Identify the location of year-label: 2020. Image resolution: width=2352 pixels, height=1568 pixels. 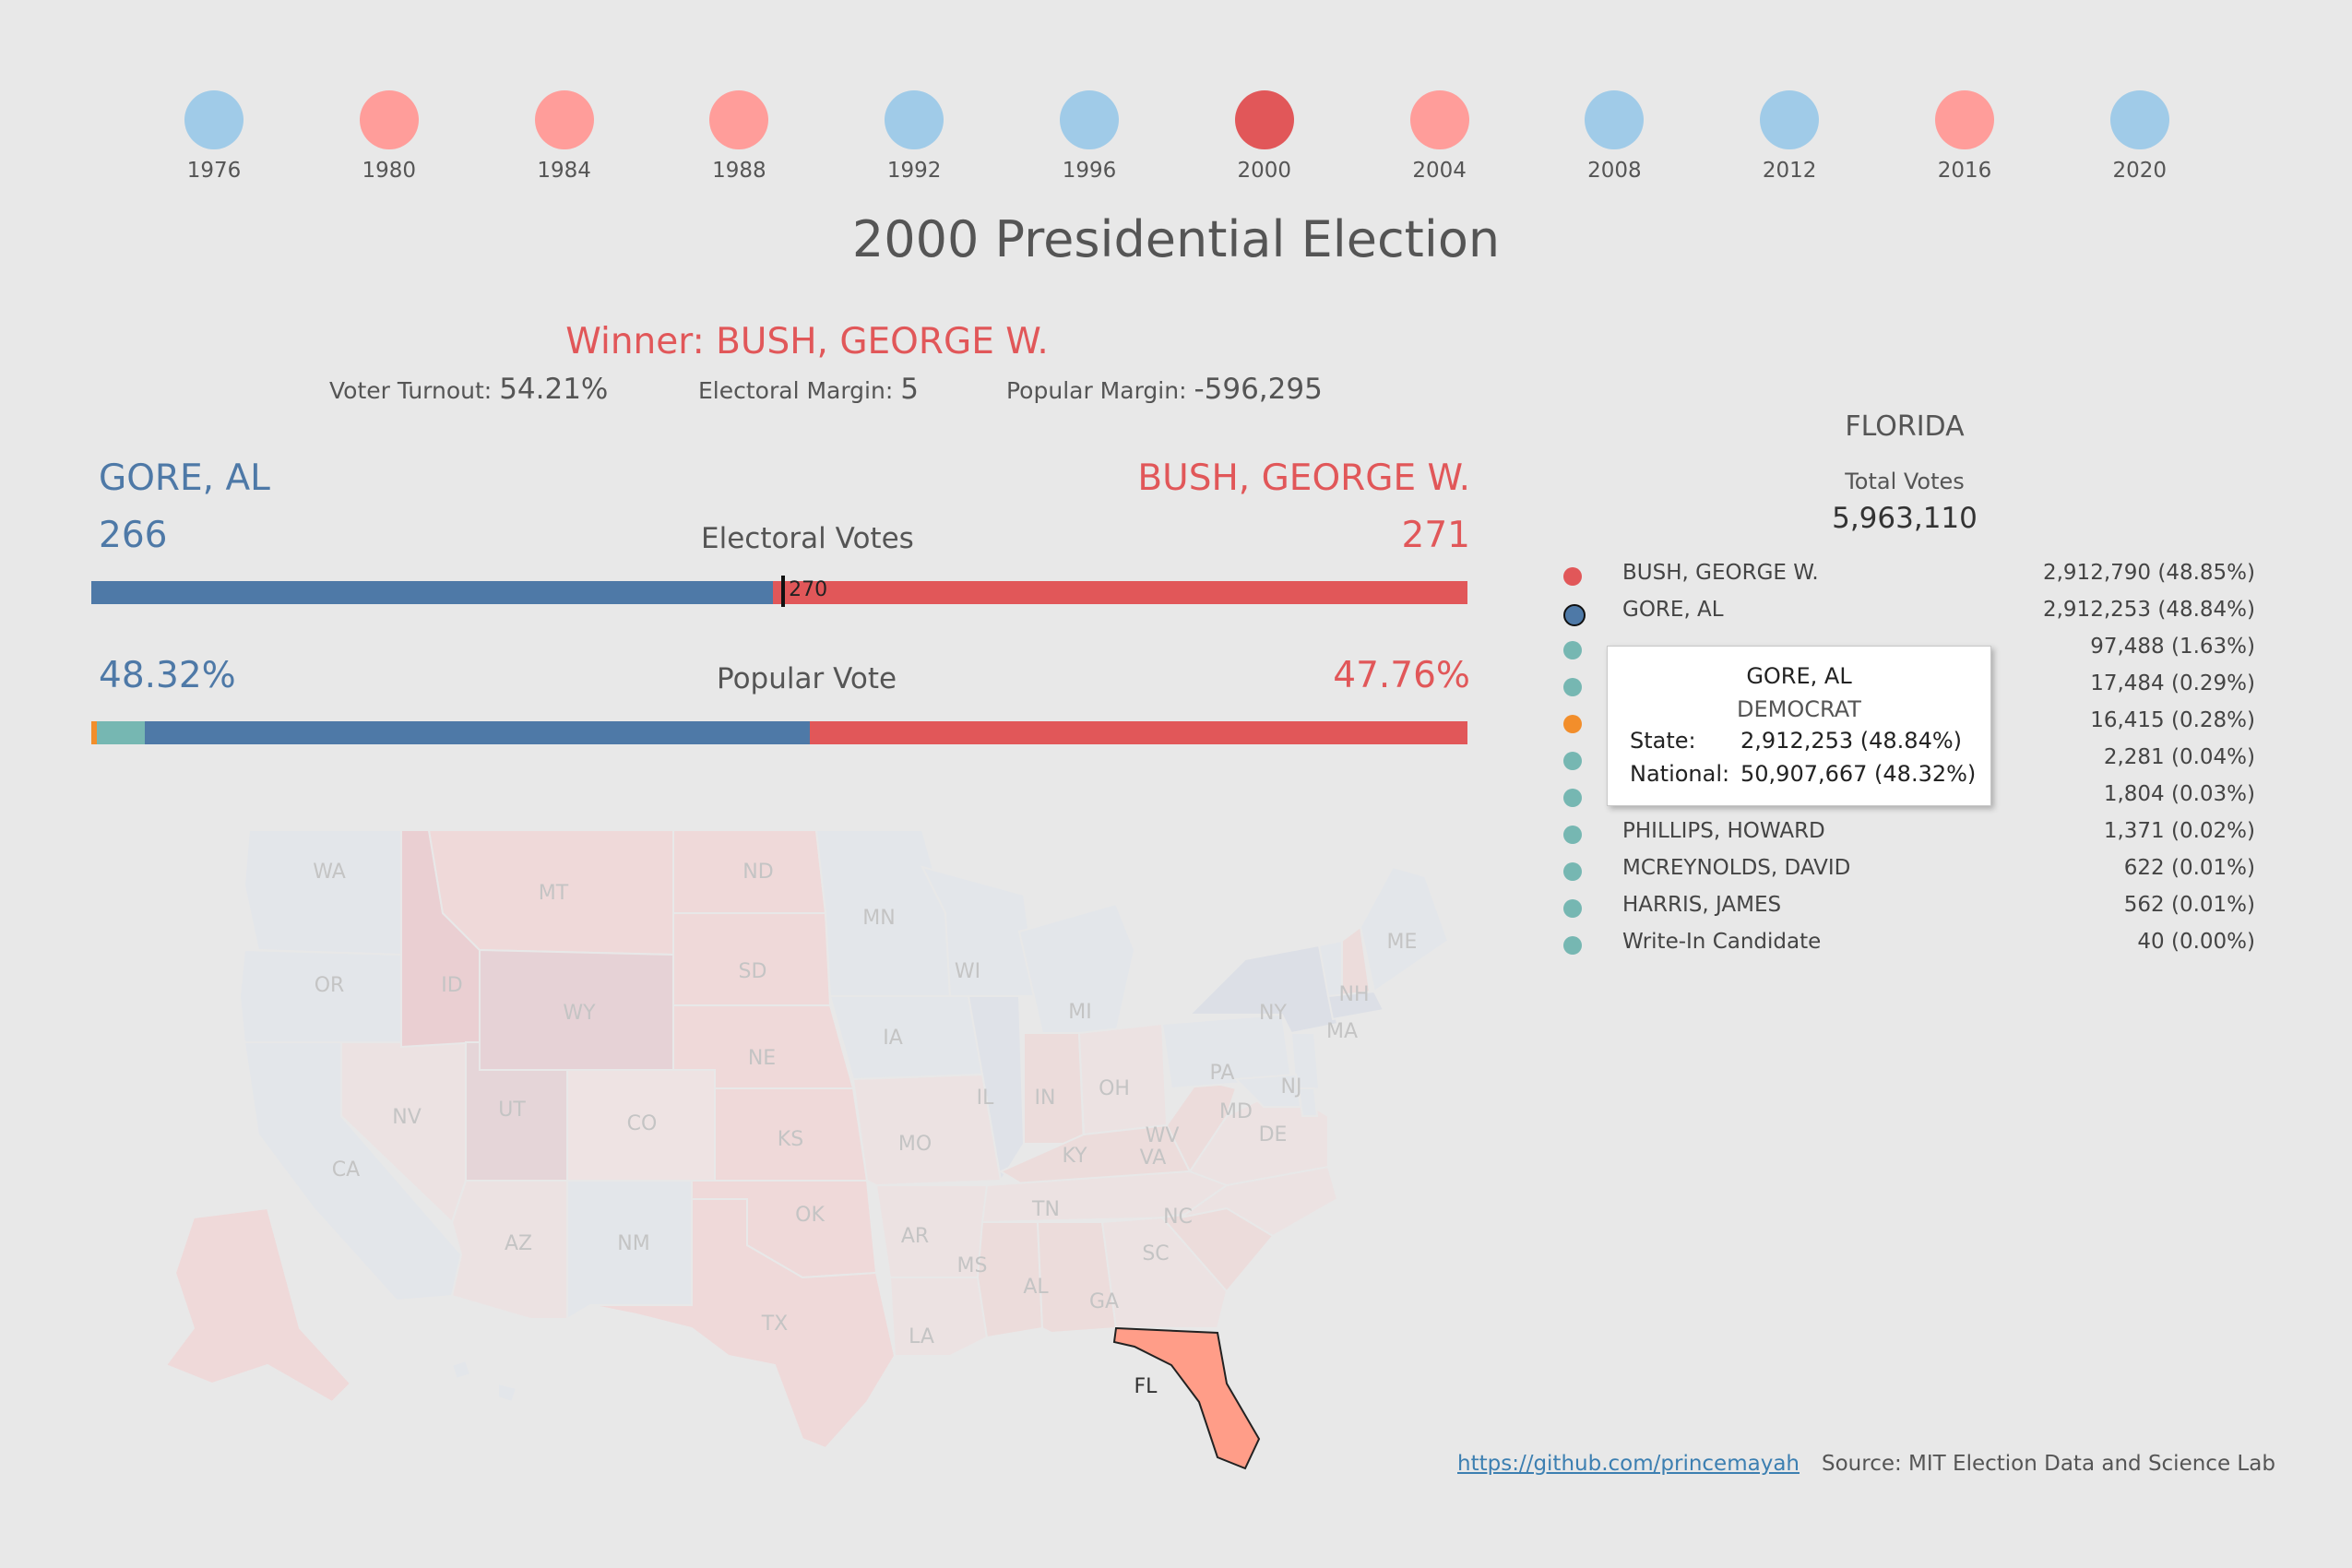
(2140, 171).